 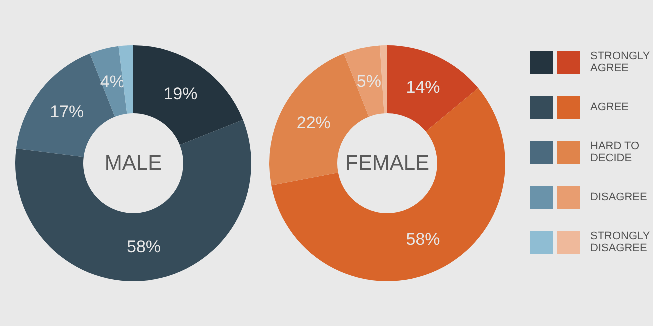 I want to click on data-label: 5%, so click(x=369, y=82).